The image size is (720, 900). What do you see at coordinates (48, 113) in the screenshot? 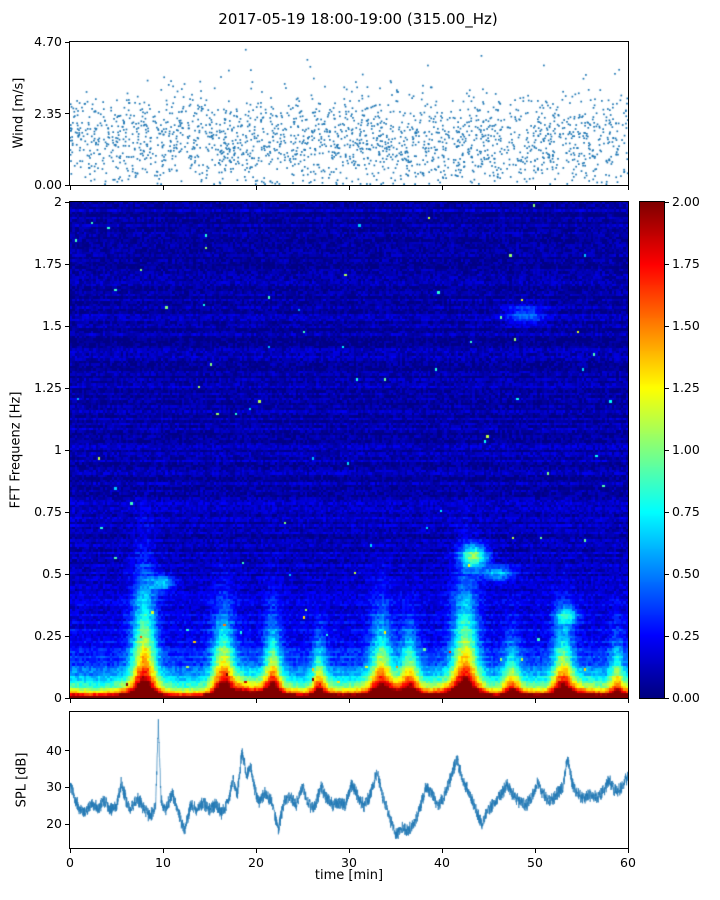
I see `y-tick-label: 2.35` at bounding box center [48, 113].